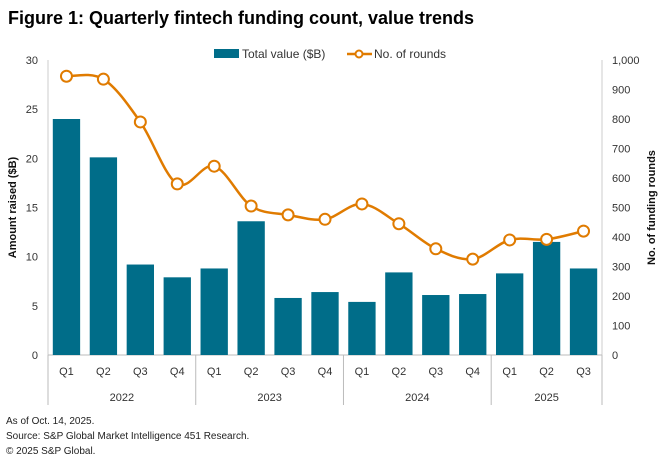 The image size is (660, 470). I want to click on y-tick-label: 30, so click(32, 61).